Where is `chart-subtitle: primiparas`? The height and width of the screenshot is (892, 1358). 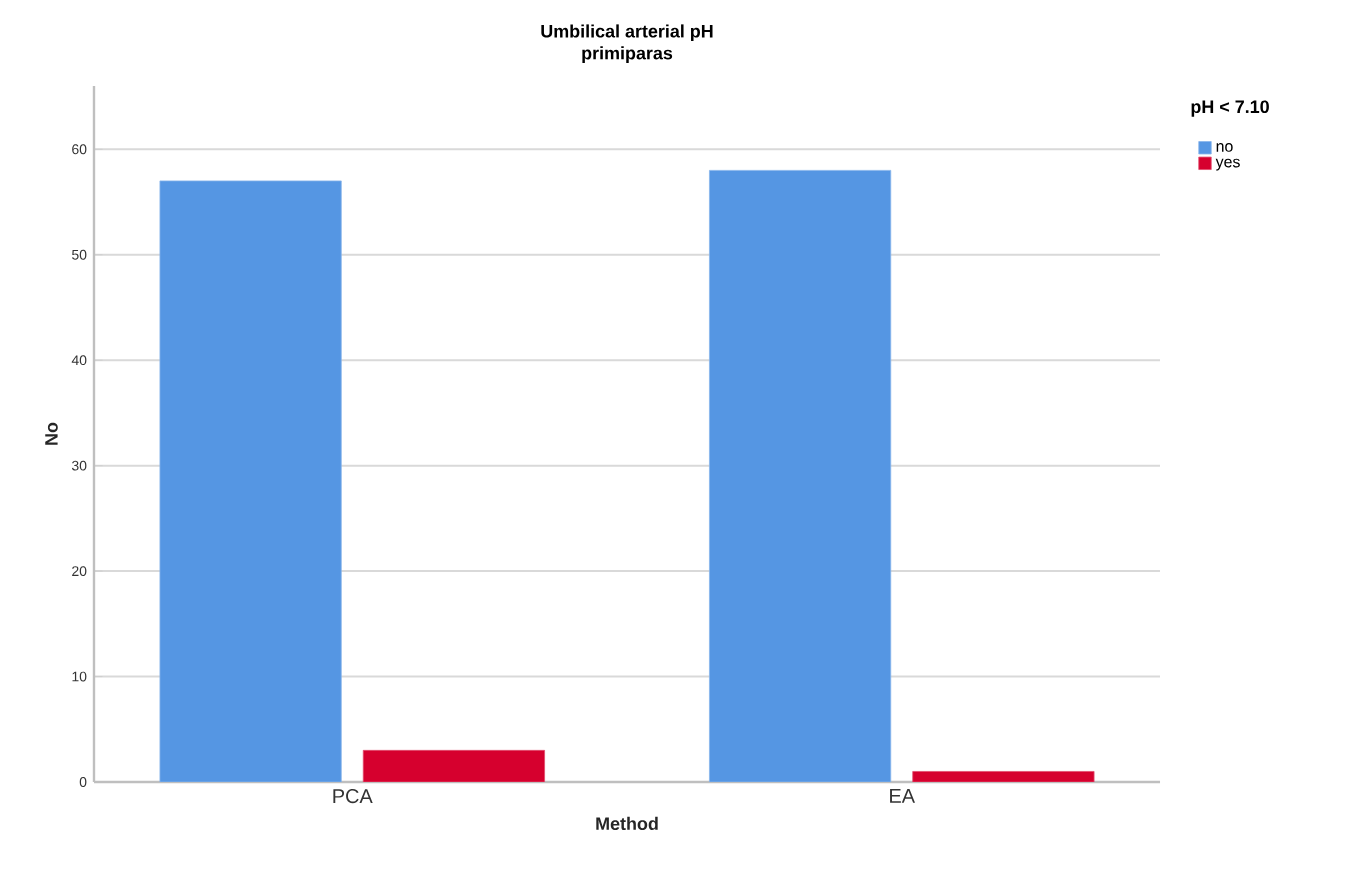 chart-subtitle: primiparas is located at coordinates (627, 55).